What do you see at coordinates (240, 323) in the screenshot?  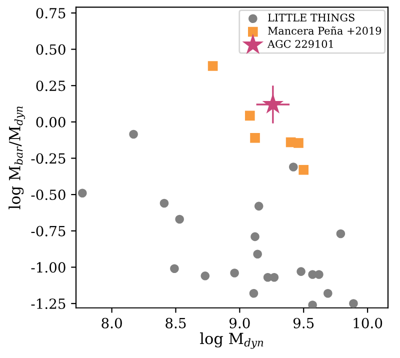 I see `x-tick-label: 9.0` at bounding box center [240, 323].